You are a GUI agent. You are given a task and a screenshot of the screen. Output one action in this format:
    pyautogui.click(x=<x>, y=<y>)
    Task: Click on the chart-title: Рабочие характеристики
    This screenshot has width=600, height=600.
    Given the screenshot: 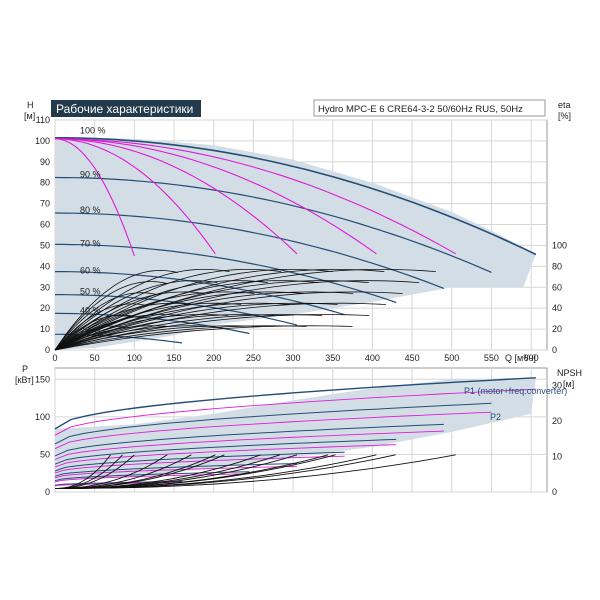 What is the action you would take?
    pyautogui.click(x=124, y=109)
    